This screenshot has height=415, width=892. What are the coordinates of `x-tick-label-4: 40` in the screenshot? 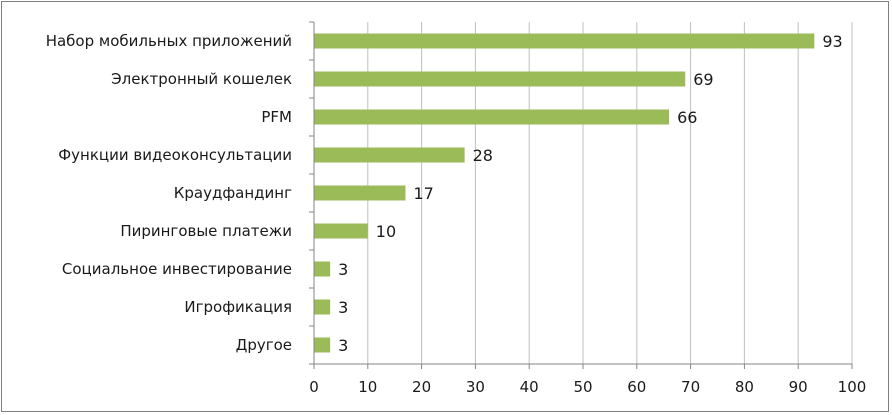 It's located at (529, 387).